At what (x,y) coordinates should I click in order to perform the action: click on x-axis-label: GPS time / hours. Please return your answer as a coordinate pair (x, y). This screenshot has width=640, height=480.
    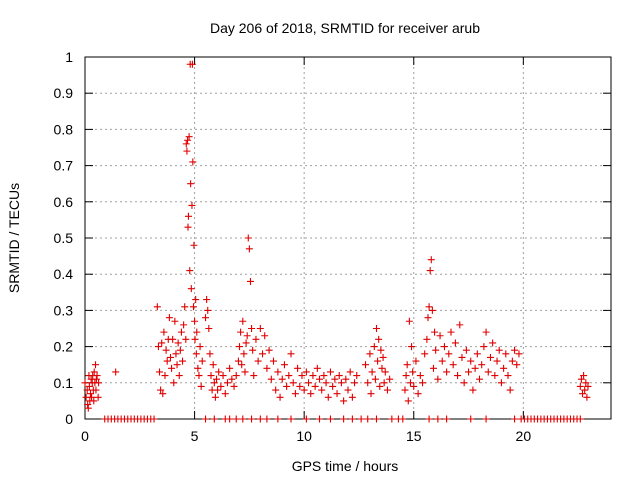
    Looking at the image, I should click on (345, 466).